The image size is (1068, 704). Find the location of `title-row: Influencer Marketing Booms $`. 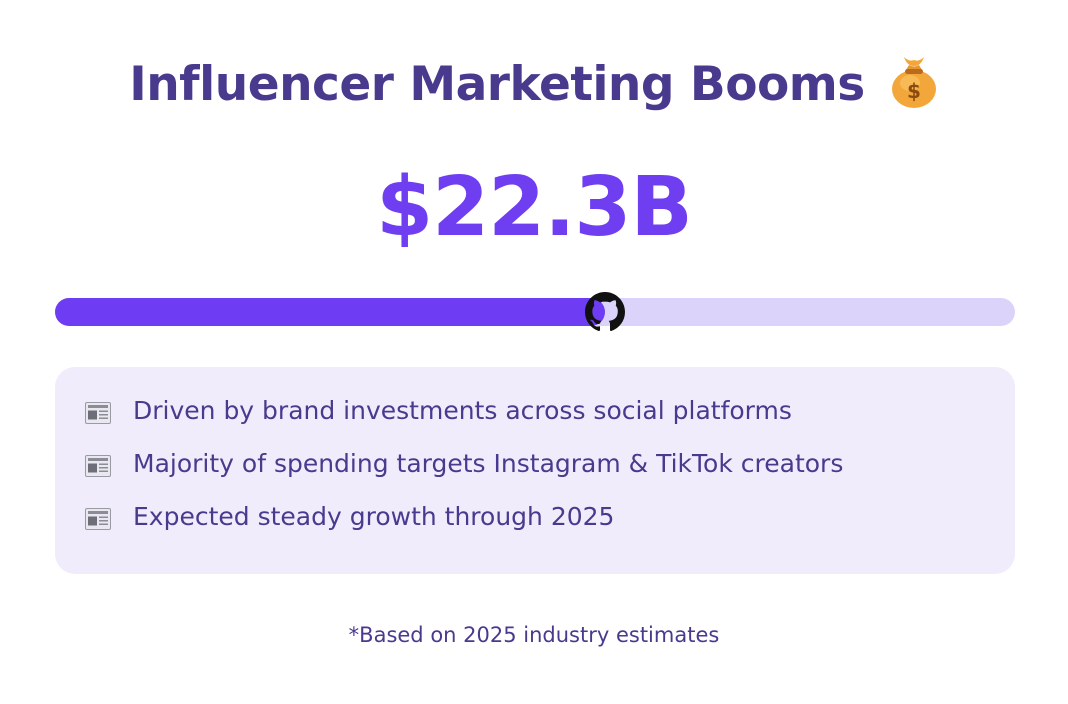

title-row: Influencer Marketing Booms $ is located at coordinates (534, 91).